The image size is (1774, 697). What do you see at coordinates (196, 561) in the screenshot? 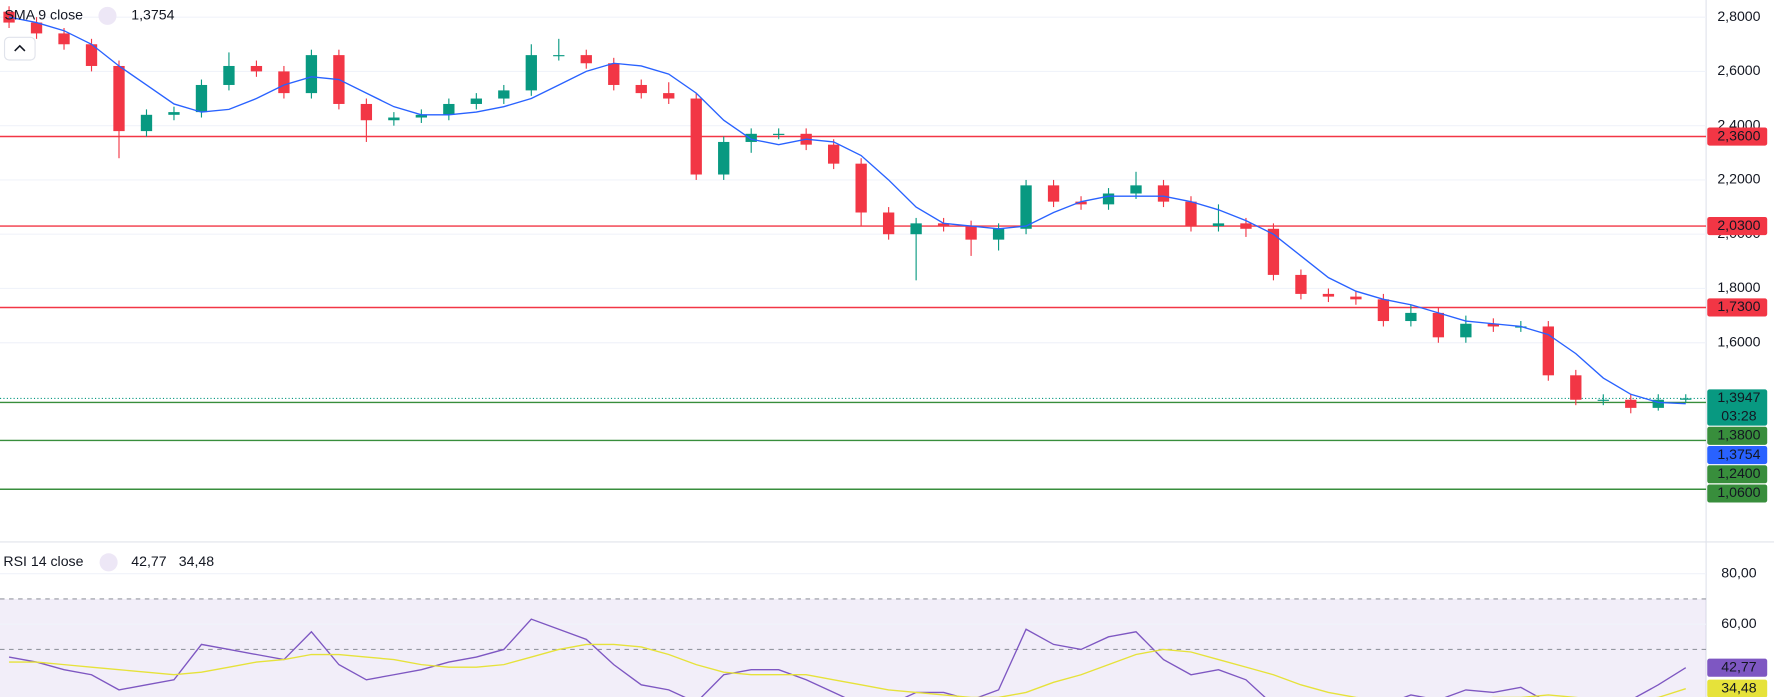
I see `rsi-ma-legend-value: 34,48` at bounding box center [196, 561].